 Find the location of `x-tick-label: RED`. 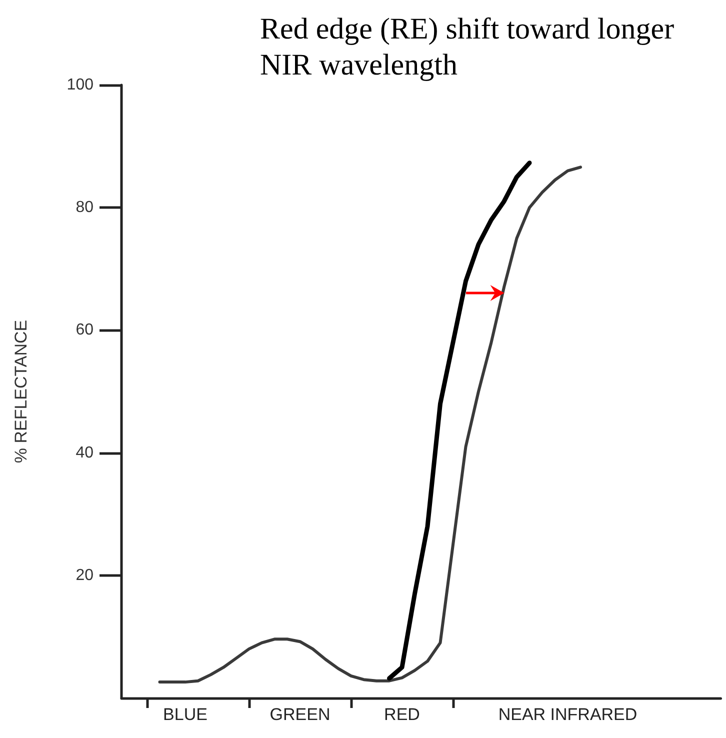

x-tick-label: RED is located at coordinates (402, 714).